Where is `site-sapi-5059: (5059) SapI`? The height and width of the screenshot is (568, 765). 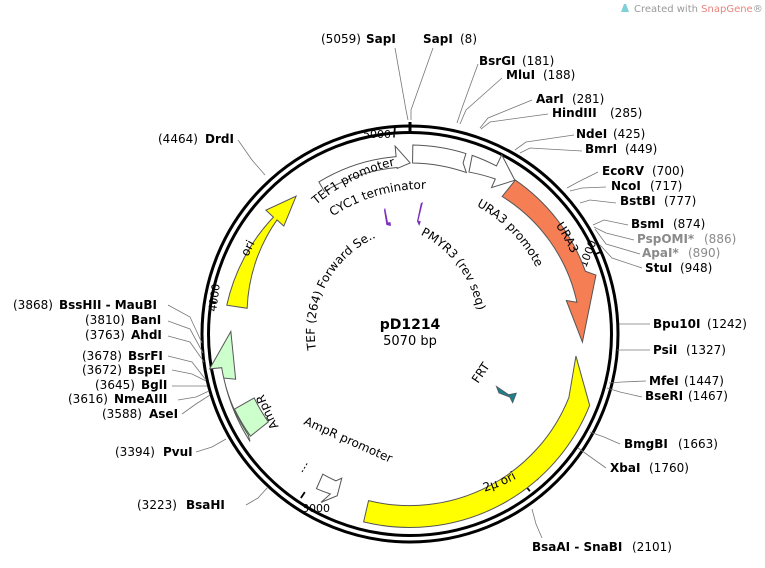 site-sapi-5059: (5059) SapI is located at coordinates (358, 39).